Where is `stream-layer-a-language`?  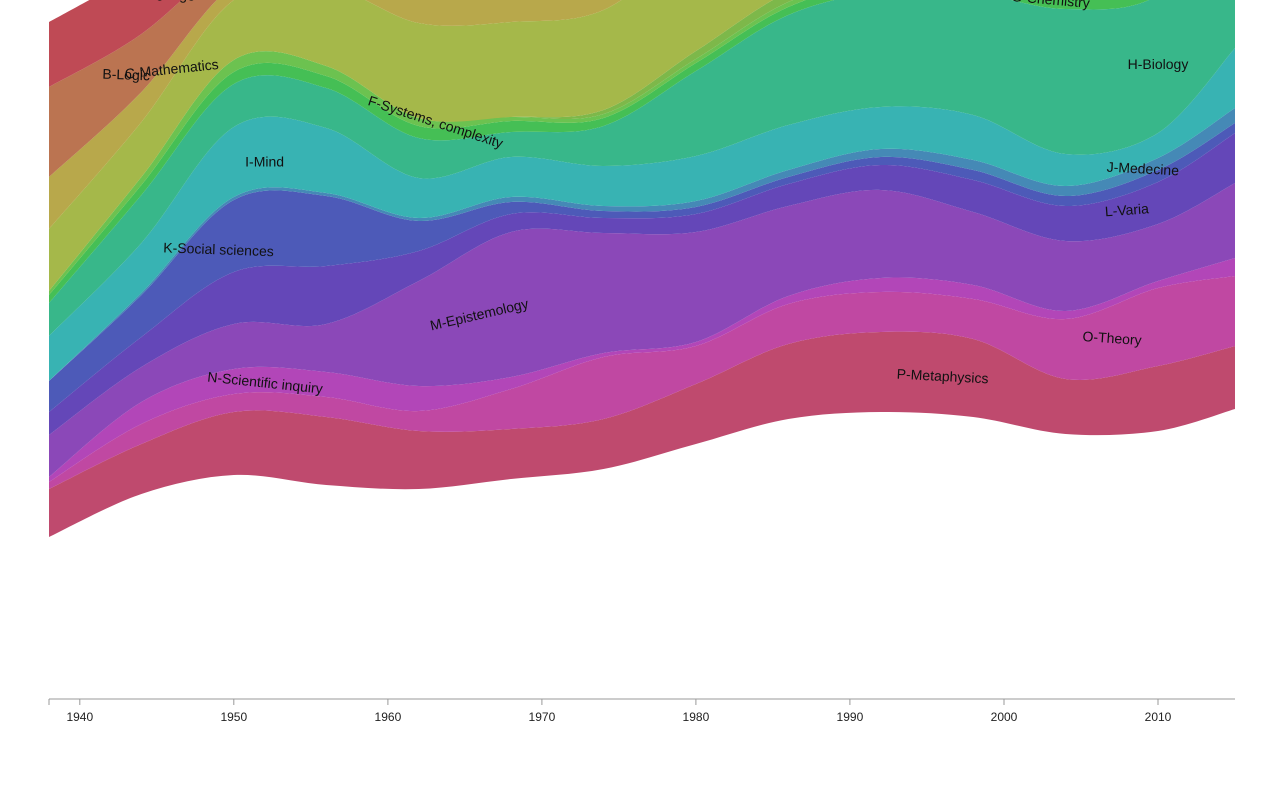
stream-layer-a-language is located at coordinates (115, 43).